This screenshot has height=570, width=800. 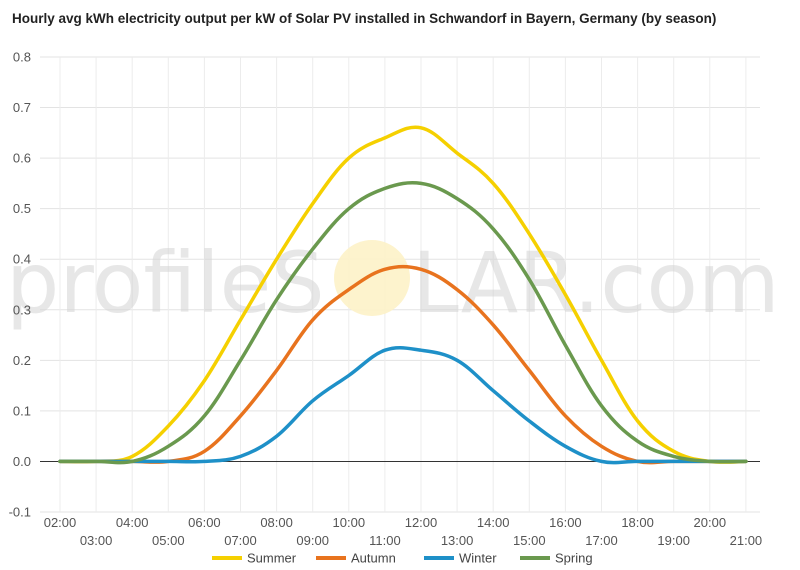 What do you see at coordinates (276, 522) in the screenshot?
I see `x-tick-label: 08:00` at bounding box center [276, 522].